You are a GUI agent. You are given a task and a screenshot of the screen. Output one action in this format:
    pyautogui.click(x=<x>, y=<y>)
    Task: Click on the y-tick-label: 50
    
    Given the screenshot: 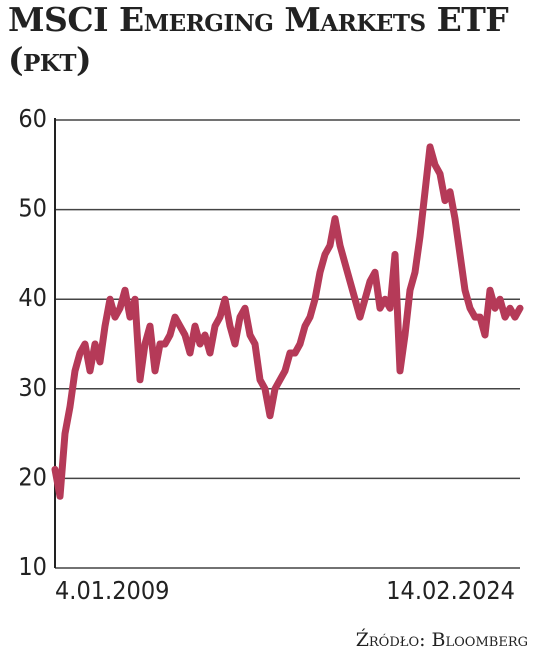 What is the action you would take?
    pyautogui.click(x=32, y=208)
    